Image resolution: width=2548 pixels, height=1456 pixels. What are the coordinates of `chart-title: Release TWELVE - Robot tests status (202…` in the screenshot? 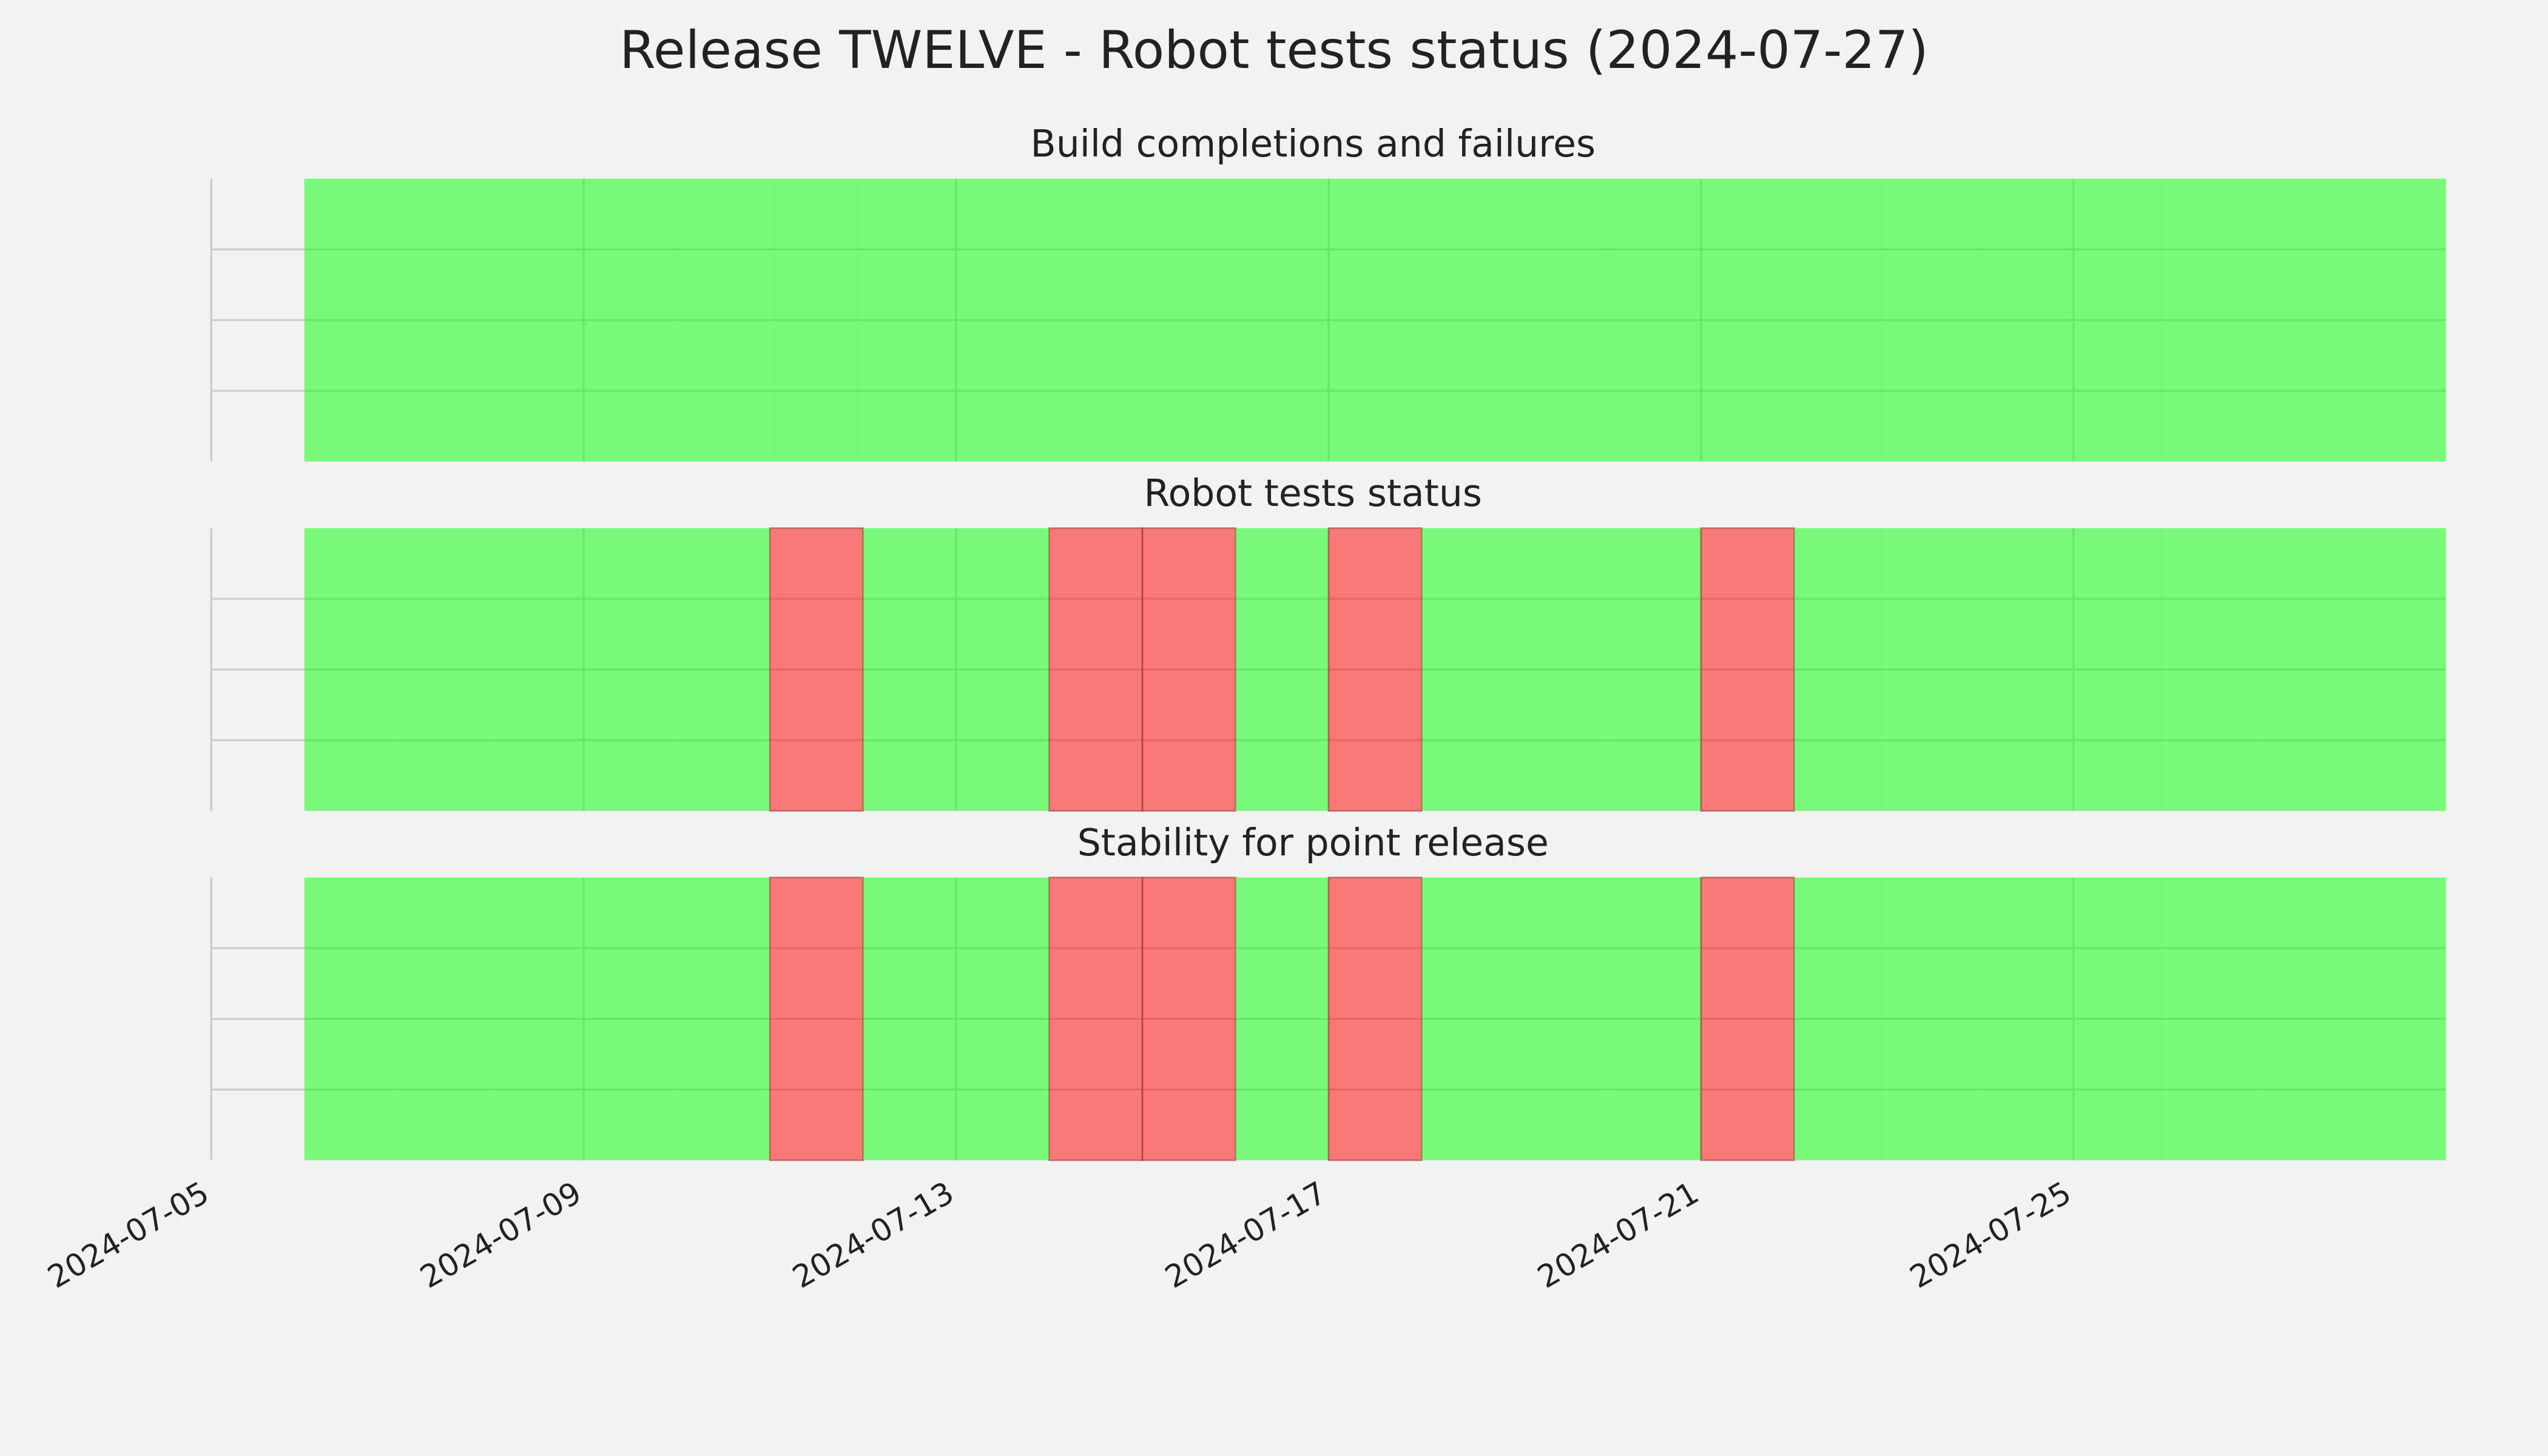 It's located at (1274, 50).